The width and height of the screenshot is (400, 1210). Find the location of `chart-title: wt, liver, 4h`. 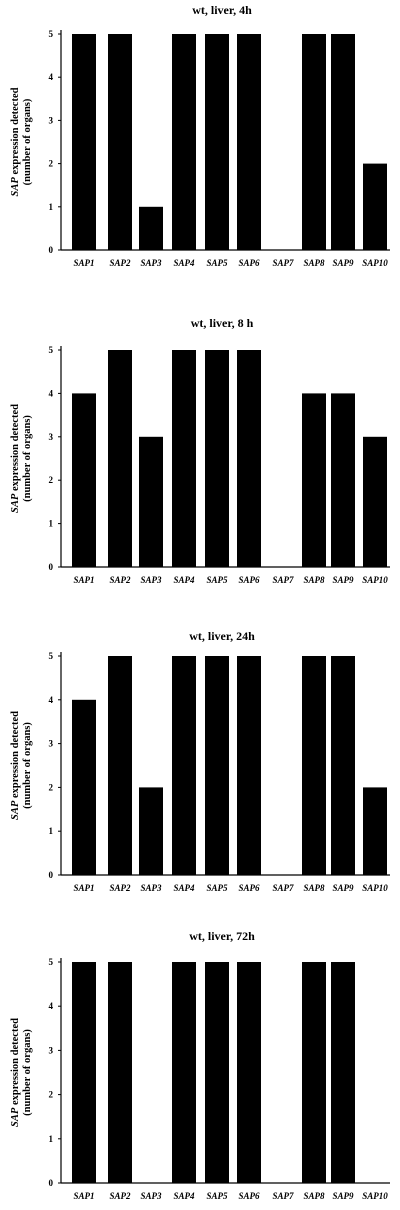

chart-title: wt, liver, 4h is located at coordinates (222, 10).